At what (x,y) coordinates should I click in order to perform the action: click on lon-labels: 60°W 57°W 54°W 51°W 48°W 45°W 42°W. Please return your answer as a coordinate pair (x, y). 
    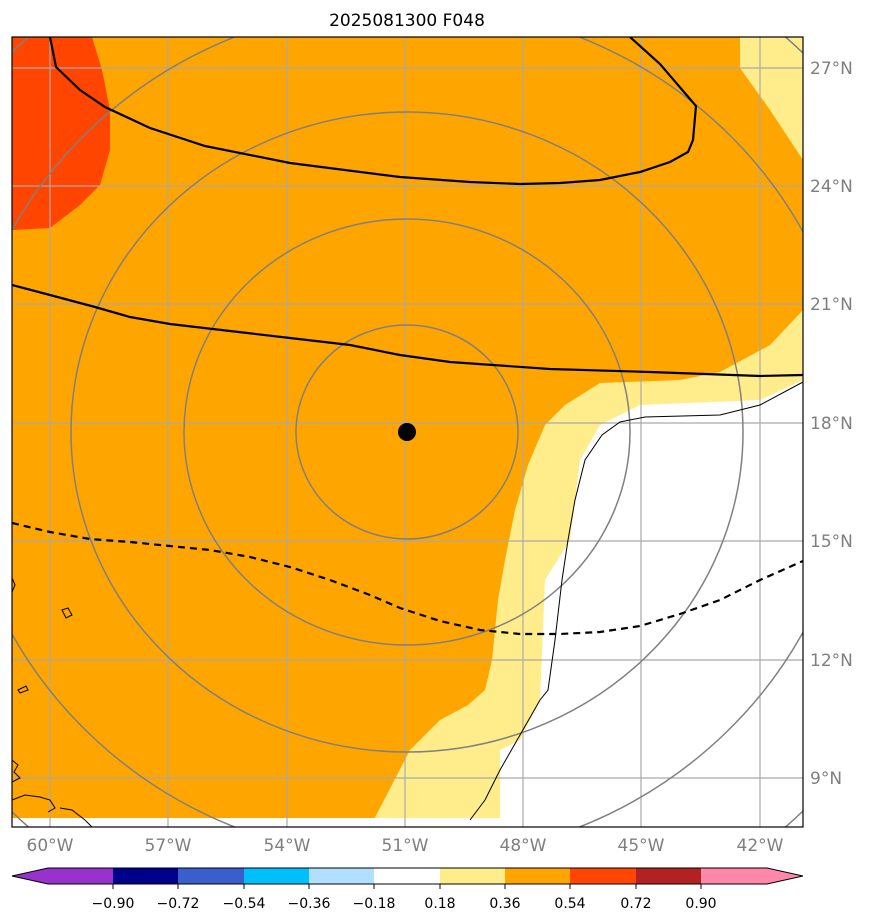
    Looking at the image, I should click on (405, 846).